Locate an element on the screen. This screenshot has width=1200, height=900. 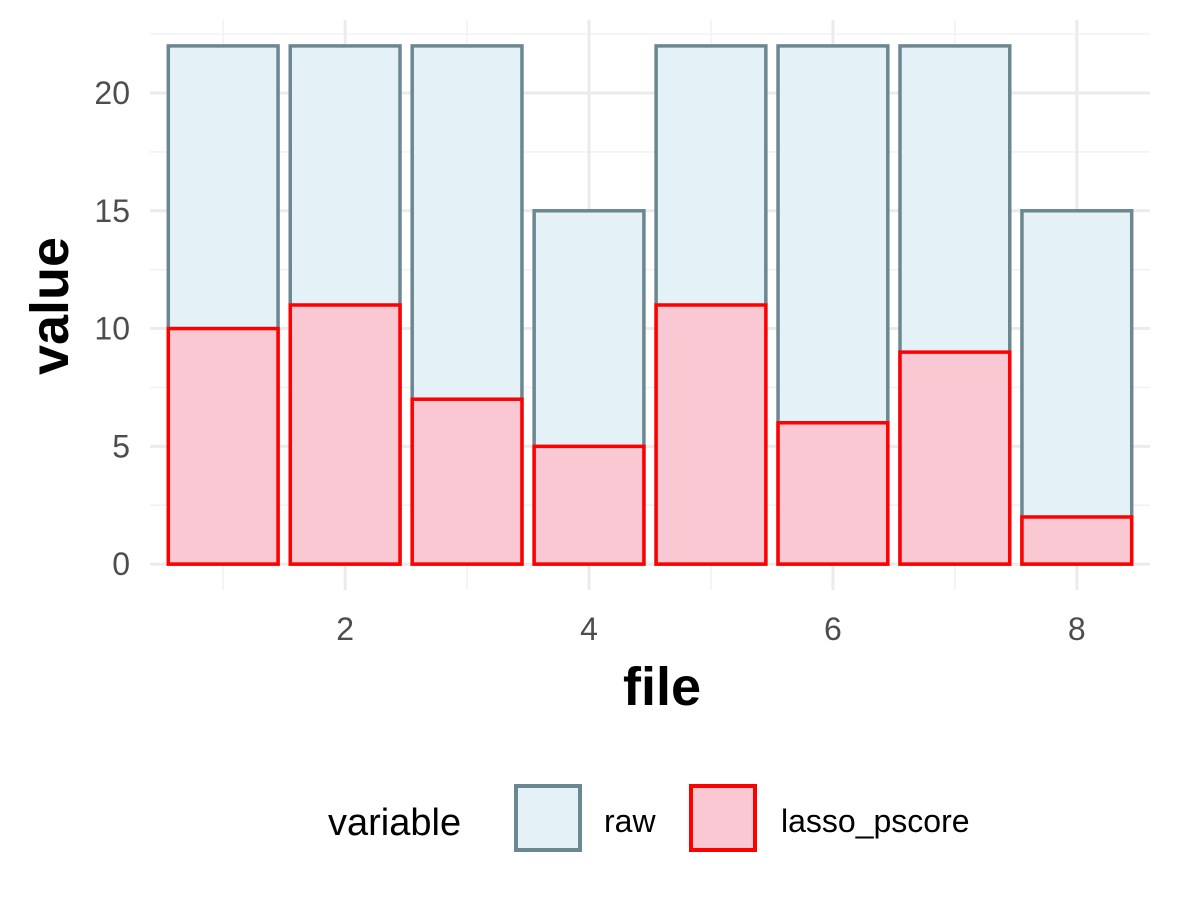
y-tick-label: 10 is located at coordinates (112, 329).